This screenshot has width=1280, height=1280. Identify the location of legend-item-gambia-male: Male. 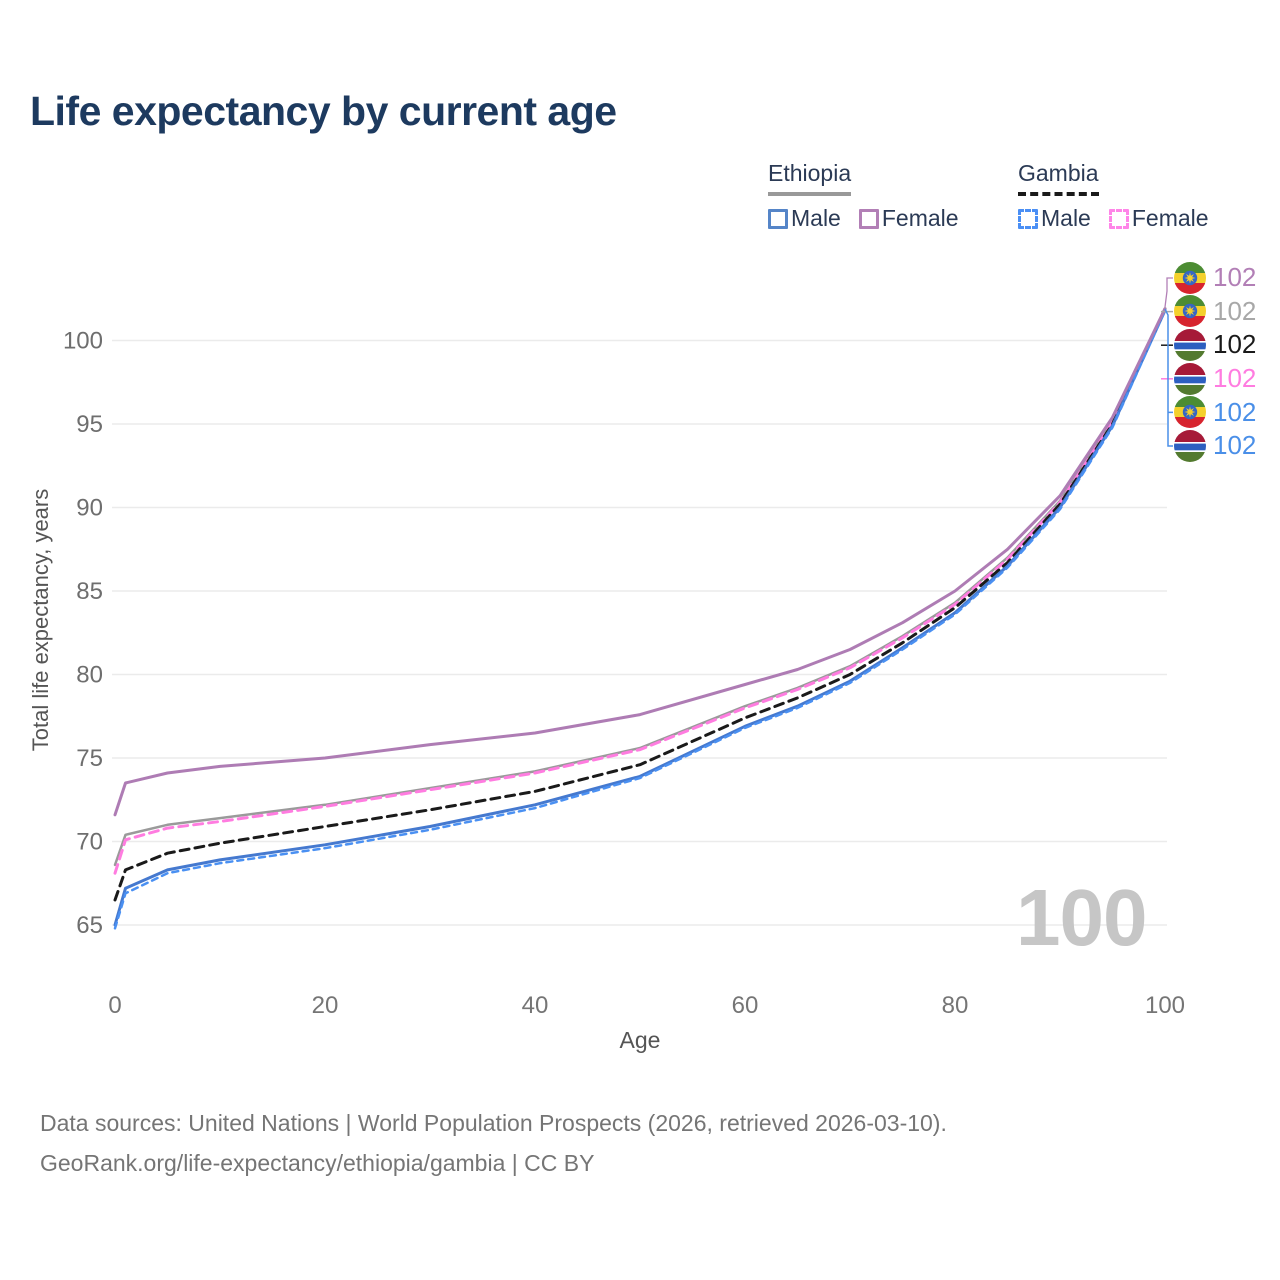
(1054, 218).